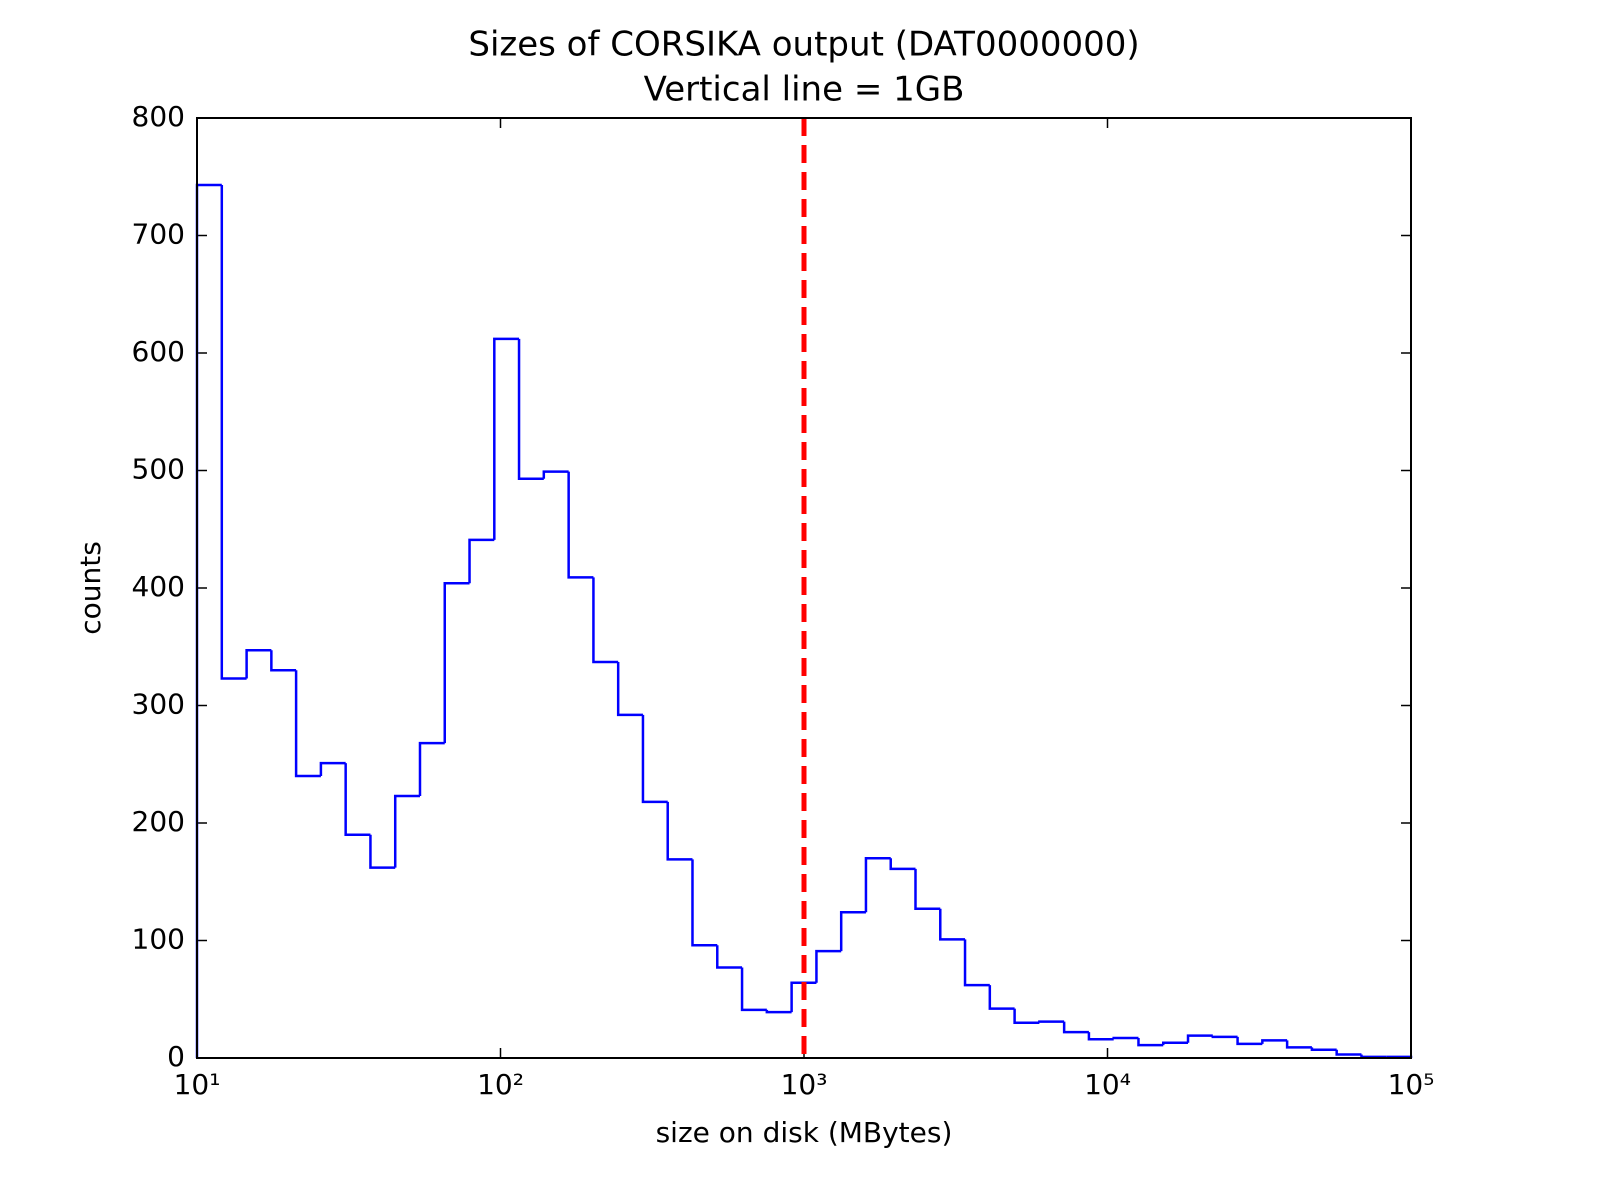 The image size is (1600, 1200). Describe the element at coordinates (158, 469) in the screenshot. I see `y-tick-label: 500` at that location.